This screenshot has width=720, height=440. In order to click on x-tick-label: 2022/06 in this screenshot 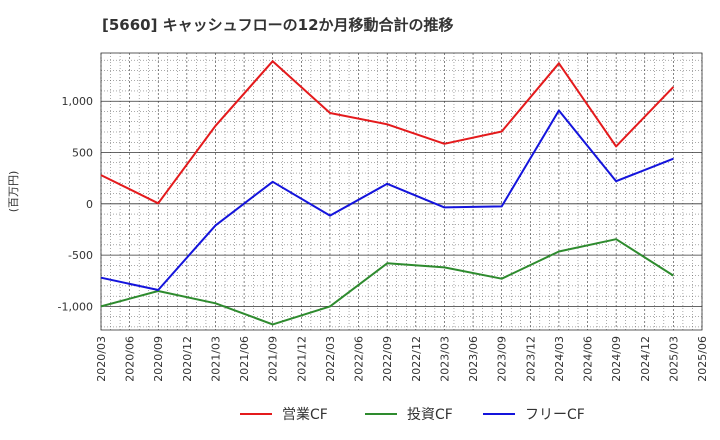, I will do `click(359, 359)`.